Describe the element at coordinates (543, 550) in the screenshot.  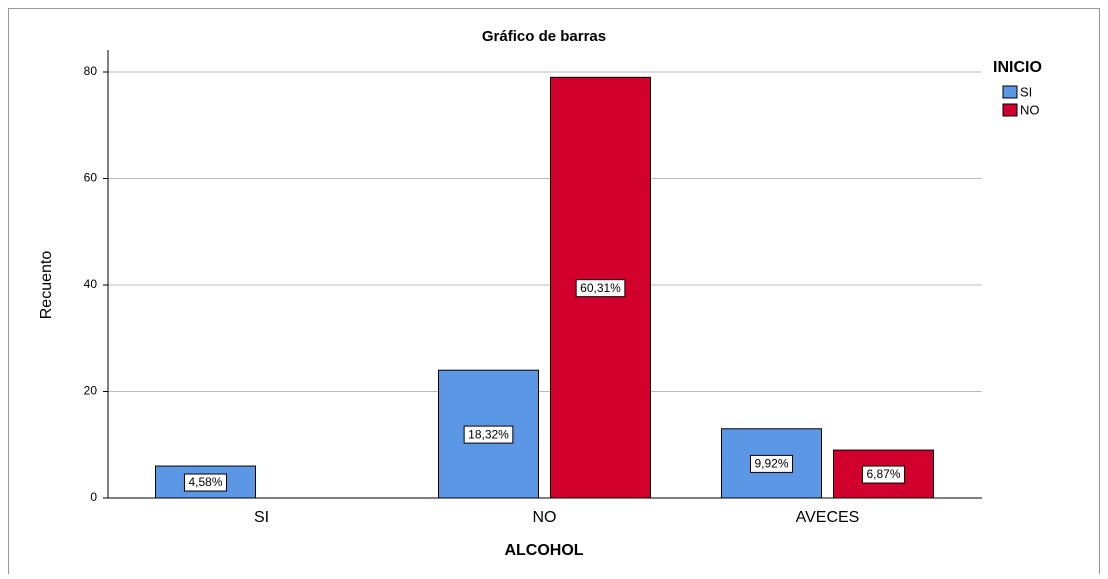
I see `x-axis-label: ALCOHOL` at that location.